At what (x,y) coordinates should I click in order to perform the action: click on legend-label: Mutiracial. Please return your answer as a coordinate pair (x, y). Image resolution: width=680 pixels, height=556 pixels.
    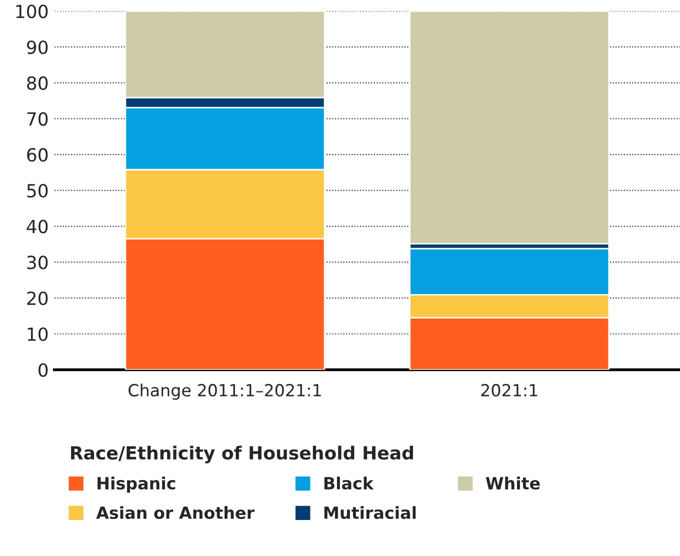
    Looking at the image, I should click on (370, 513).